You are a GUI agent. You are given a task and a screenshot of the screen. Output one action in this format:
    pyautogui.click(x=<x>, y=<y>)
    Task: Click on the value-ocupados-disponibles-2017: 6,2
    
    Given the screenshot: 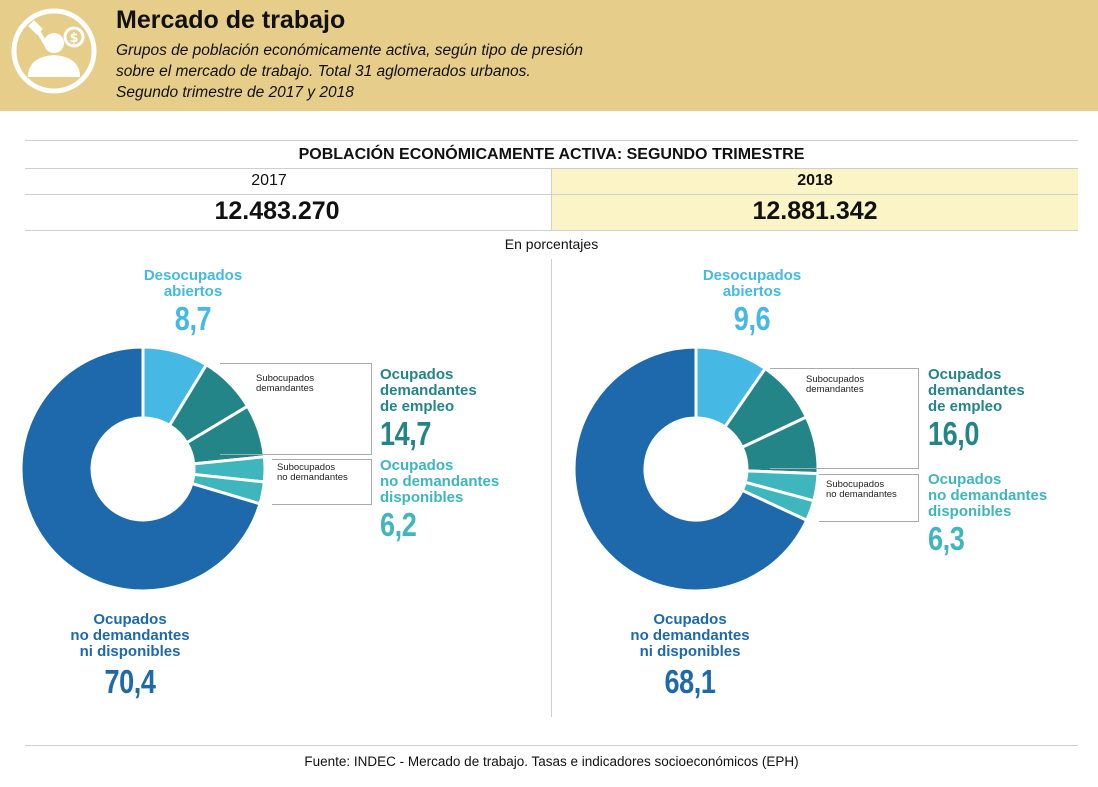 What is the action you would take?
    pyautogui.click(x=398, y=524)
    